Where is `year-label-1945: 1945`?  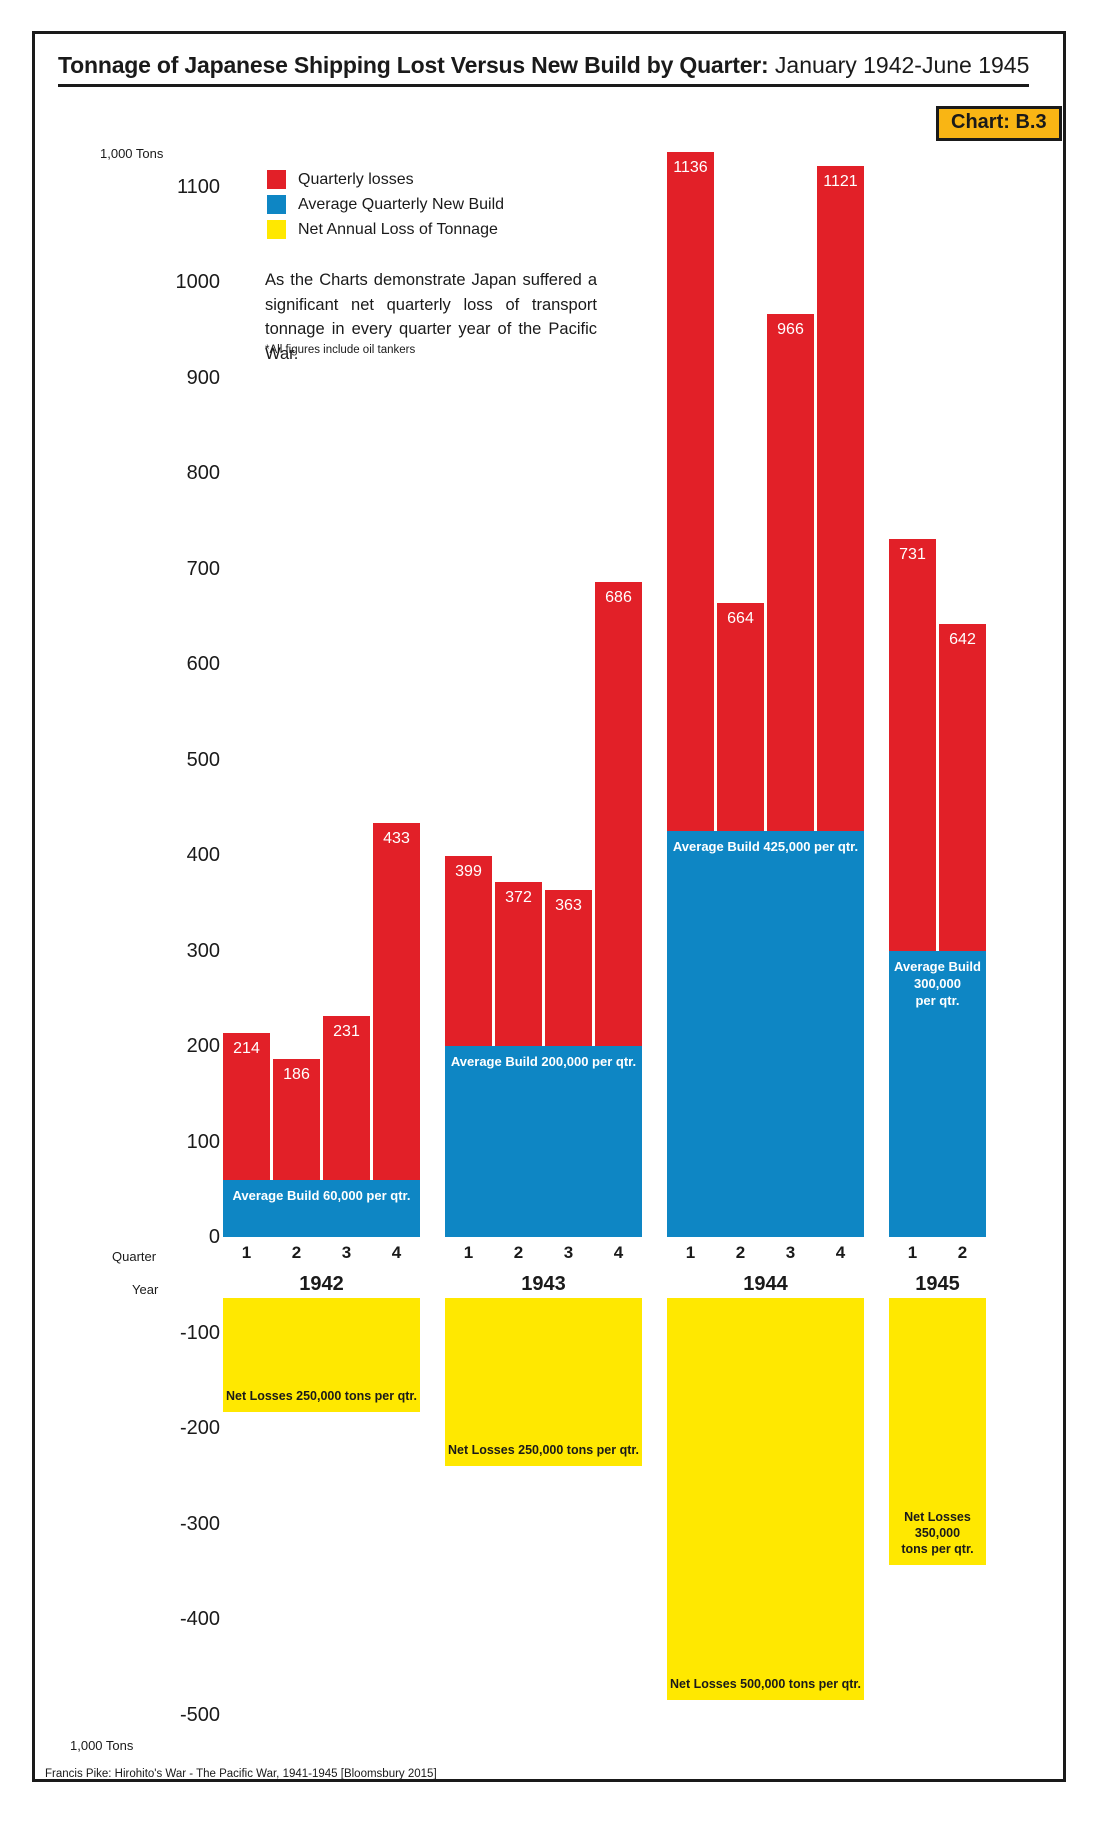 year-label-1945: 1945 is located at coordinates (937, 1284).